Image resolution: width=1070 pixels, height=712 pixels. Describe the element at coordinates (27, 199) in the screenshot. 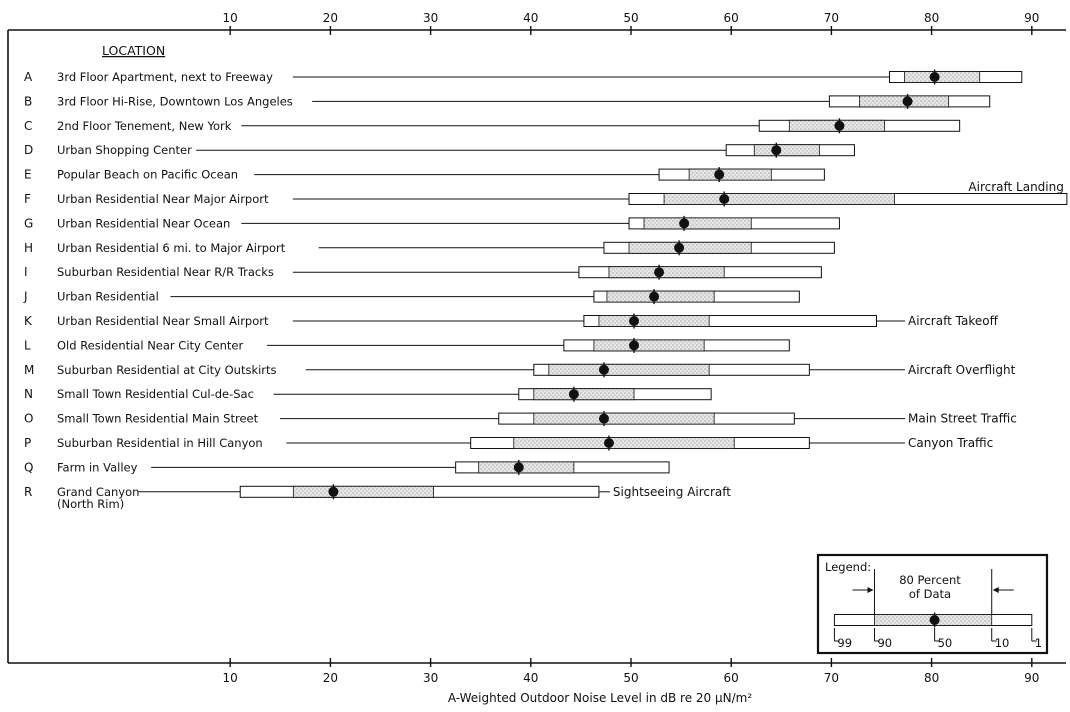

I see `row-letter: F` at that location.